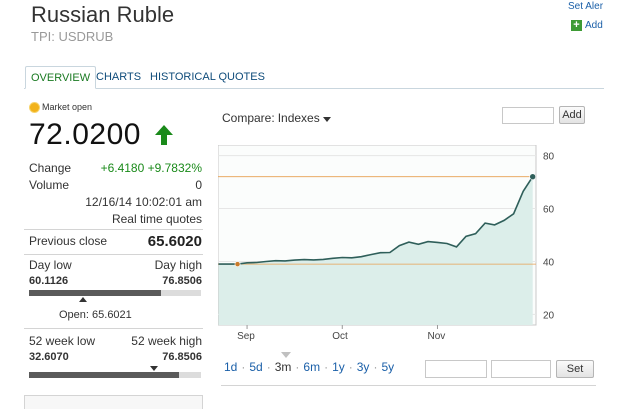 This screenshot has height=409, width=625. What do you see at coordinates (95, 315) in the screenshot?
I see `open-price: Open: 65.6021` at bounding box center [95, 315].